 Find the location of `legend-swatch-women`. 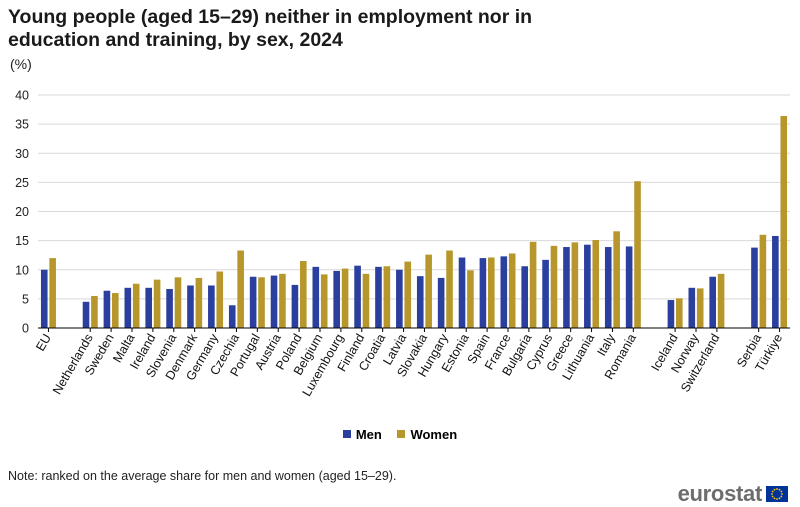

legend-swatch-women is located at coordinates (401, 434).